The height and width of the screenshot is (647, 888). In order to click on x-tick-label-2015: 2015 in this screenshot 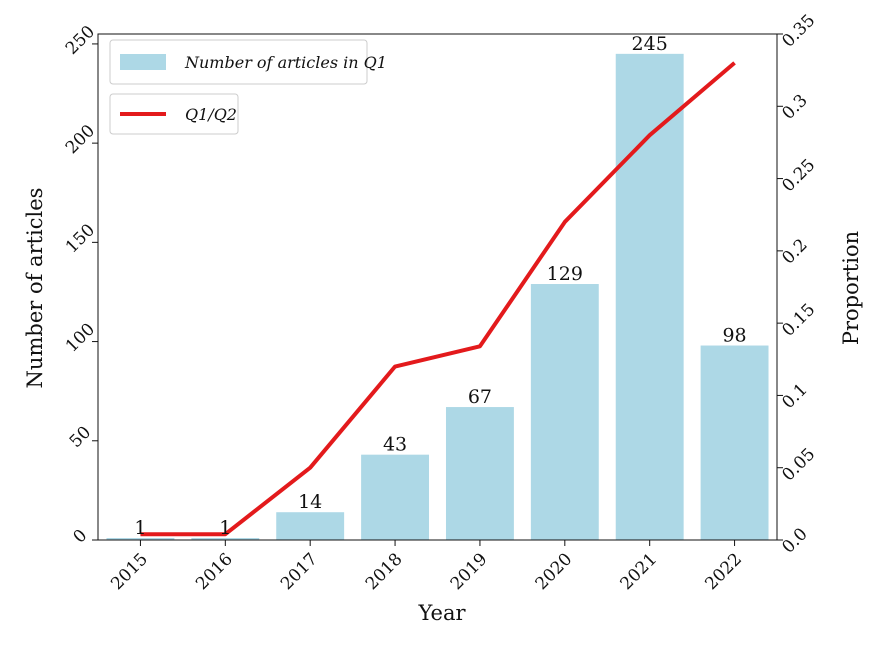, I will do `click(129, 571)`.